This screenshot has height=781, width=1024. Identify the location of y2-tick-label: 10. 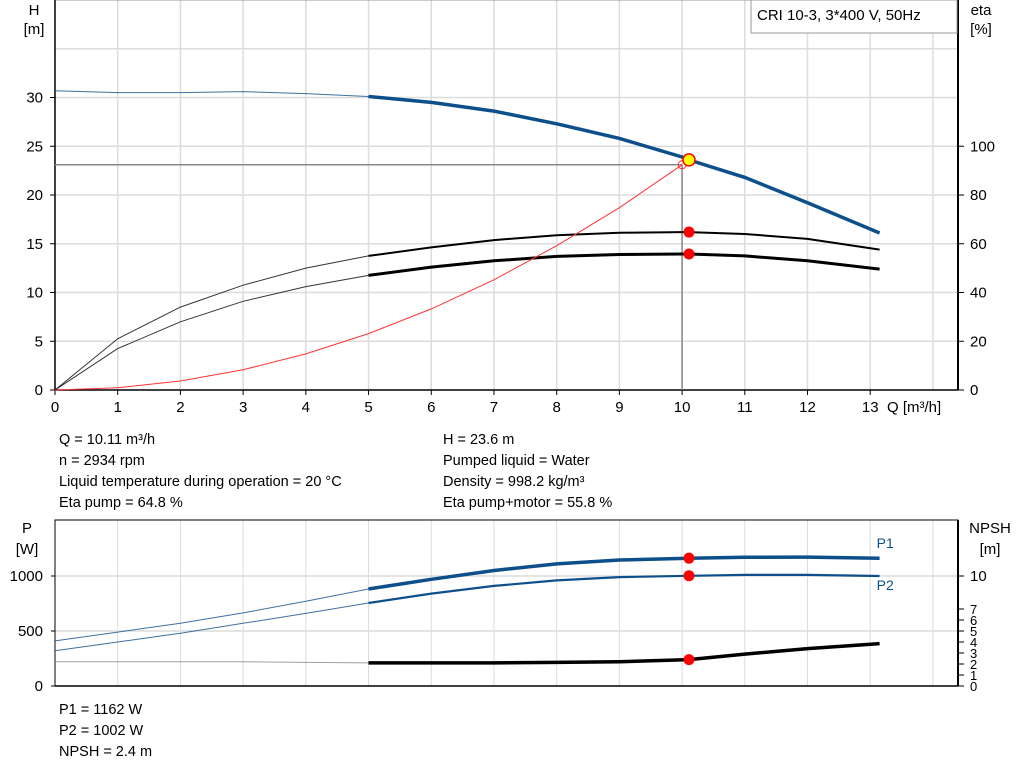
(978, 576).